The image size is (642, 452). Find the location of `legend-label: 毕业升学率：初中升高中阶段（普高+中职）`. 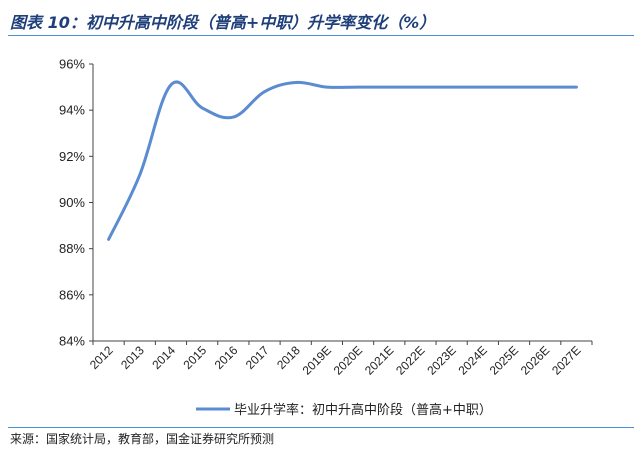

legend-label: 毕业升学率：初中升高中阶段（普高+中职） is located at coordinates (363, 410).